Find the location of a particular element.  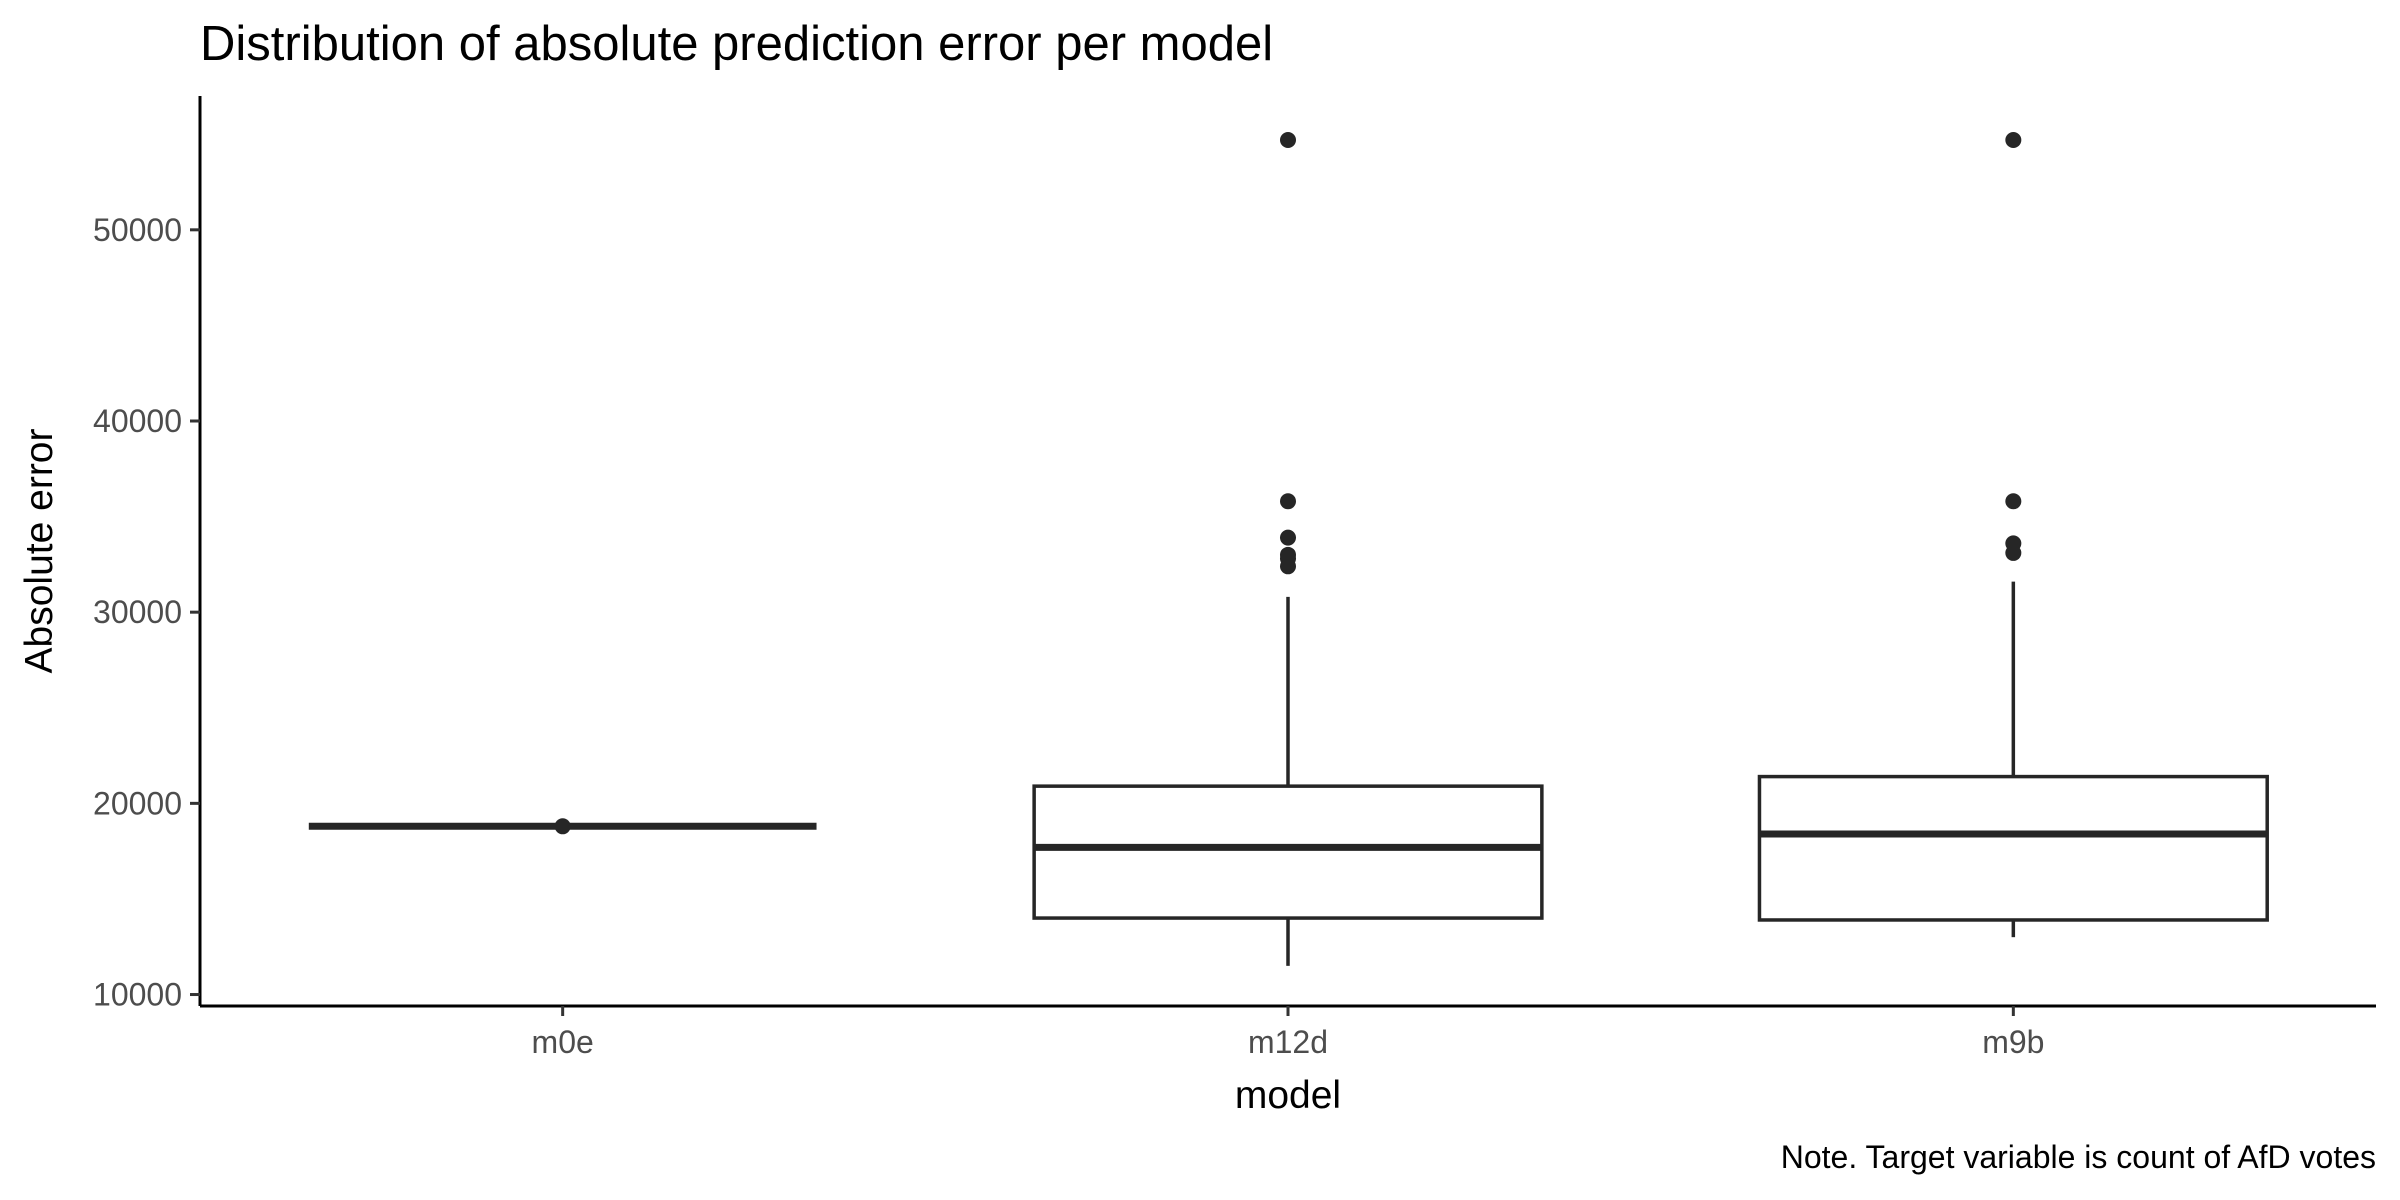

x-tick-label: m9b is located at coordinates (2013, 1042).